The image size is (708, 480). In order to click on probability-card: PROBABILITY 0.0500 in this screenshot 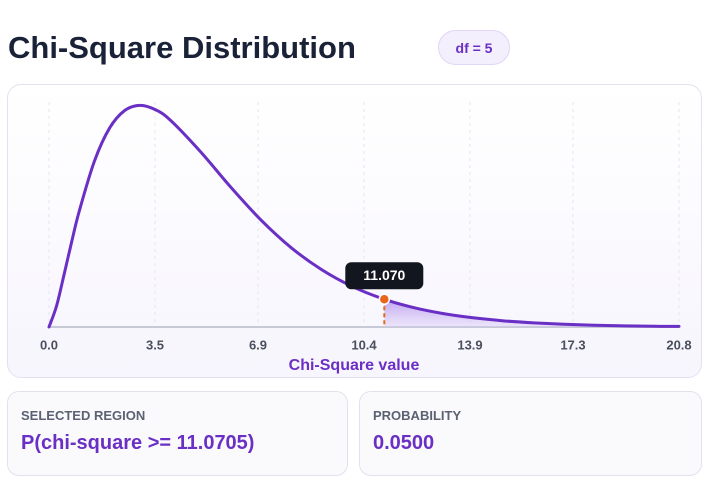, I will do `click(530, 433)`.